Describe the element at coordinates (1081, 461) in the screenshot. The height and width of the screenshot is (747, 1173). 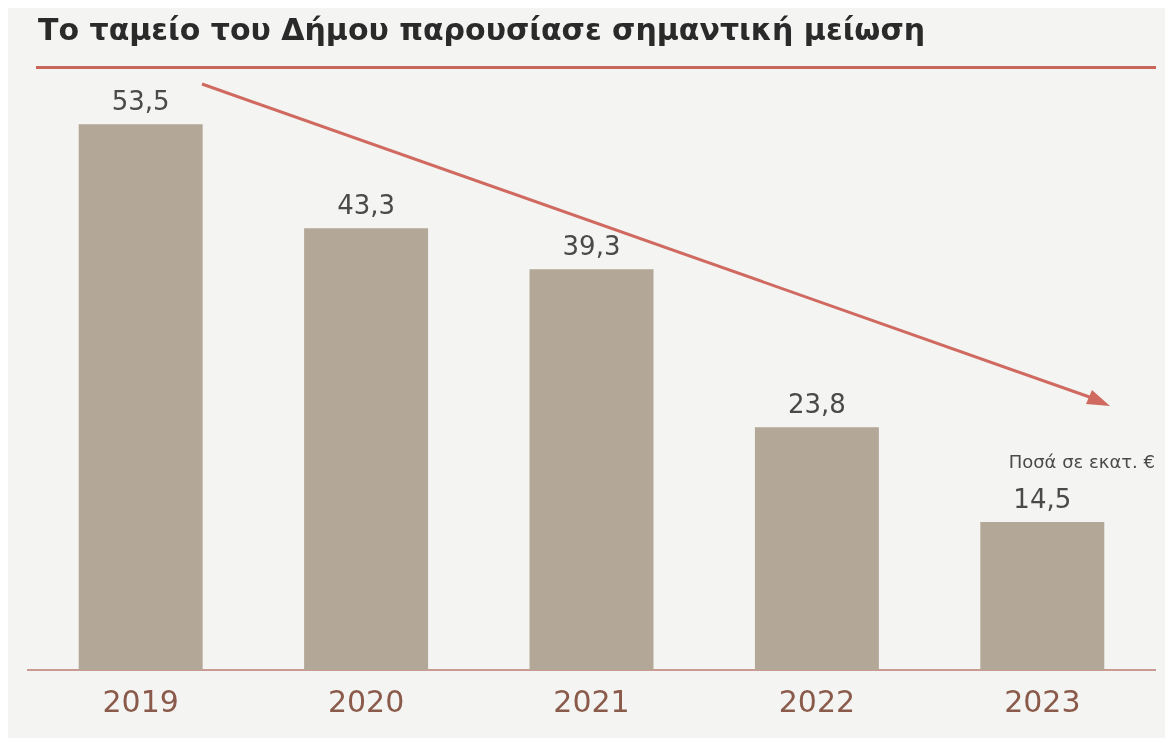
I see `annotation: Ποσά σε εκατ. €` at that location.